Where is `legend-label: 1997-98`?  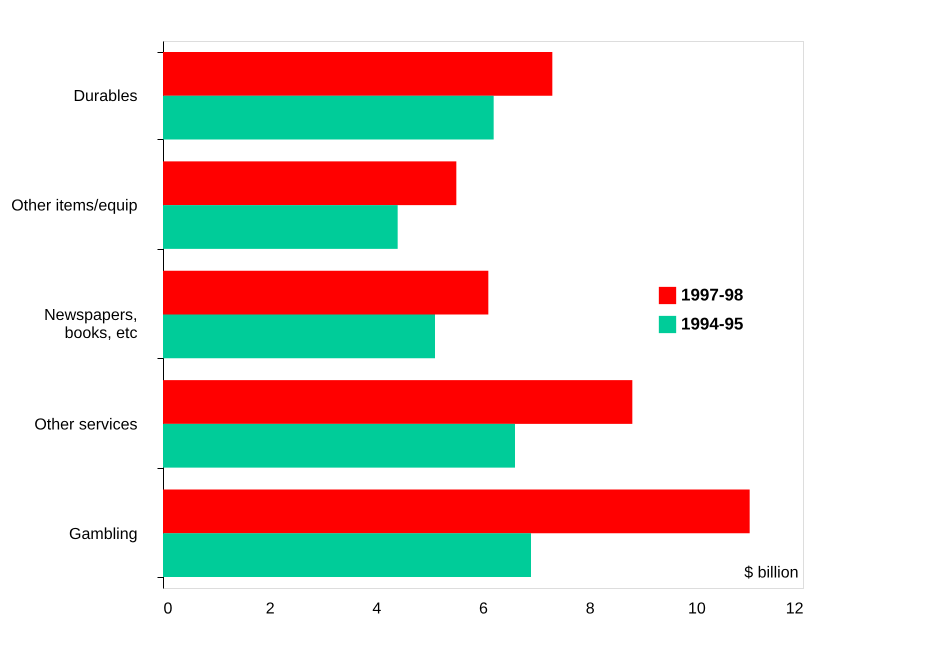 legend-label: 1997-98 is located at coordinates (712, 295).